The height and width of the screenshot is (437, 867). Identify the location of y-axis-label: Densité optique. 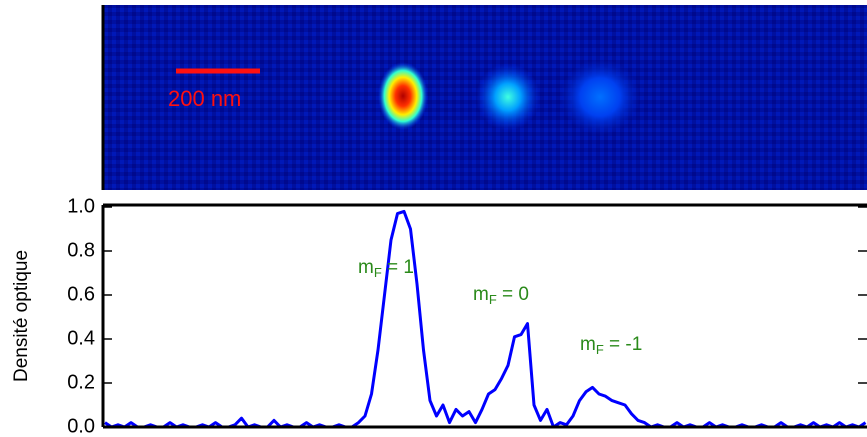
(21, 316).